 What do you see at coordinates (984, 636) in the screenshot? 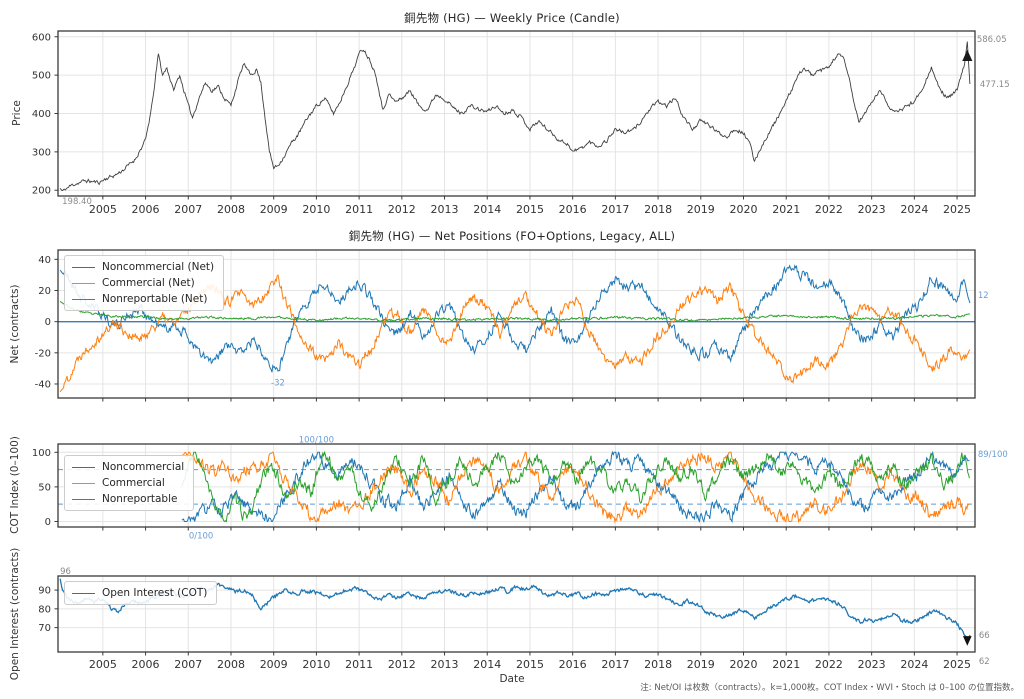
I see `value-annotation: 66` at bounding box center [984, 636].